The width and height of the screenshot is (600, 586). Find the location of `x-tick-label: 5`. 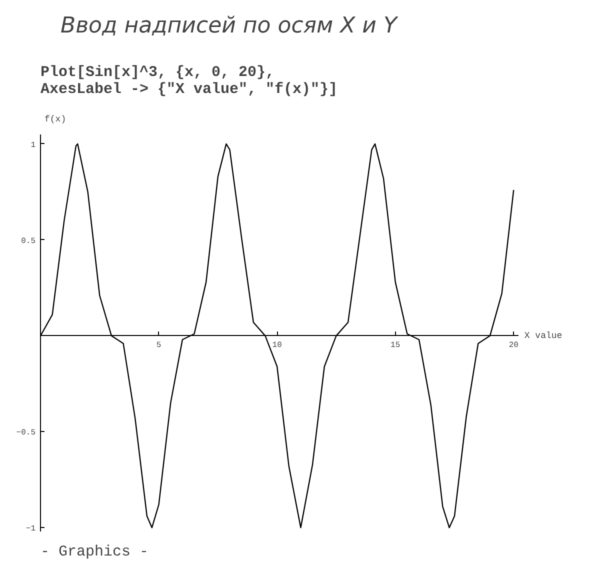

x-tick-label: 5 is located at coordinates (159, 345).